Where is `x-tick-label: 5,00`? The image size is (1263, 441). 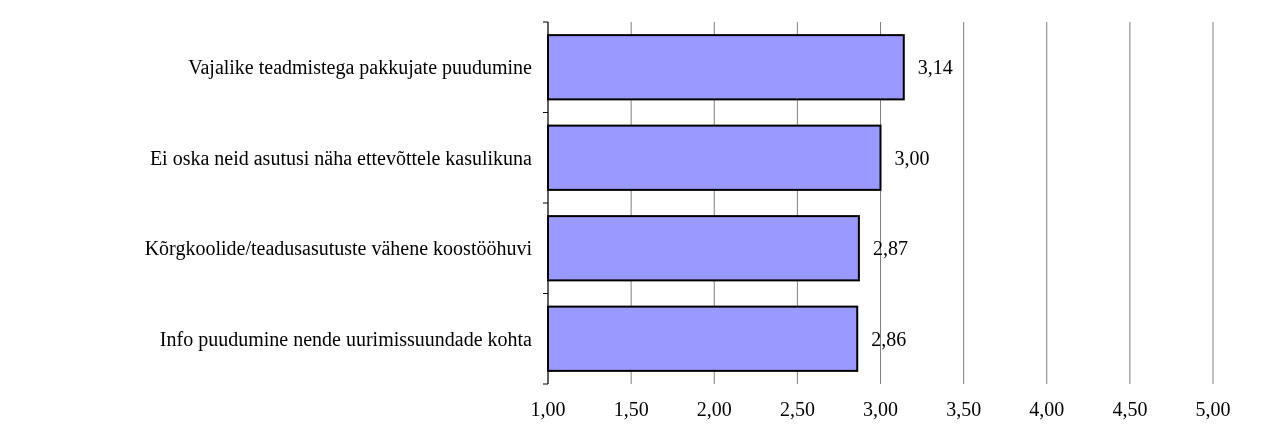 x-tick-label: 5,00 is located at coordinates (1213, 409).